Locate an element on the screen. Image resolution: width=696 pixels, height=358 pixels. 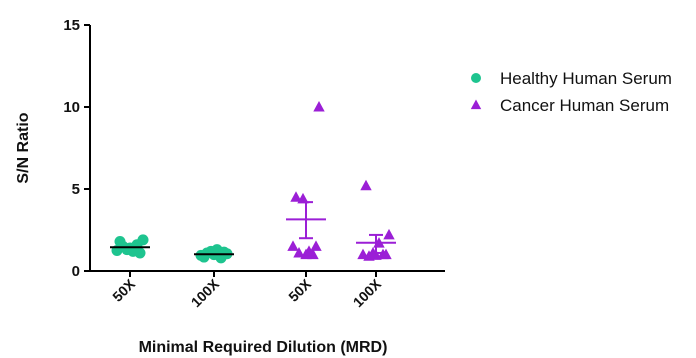
y-axis-title: S/N Ratio is located at coordinates (23, 147).